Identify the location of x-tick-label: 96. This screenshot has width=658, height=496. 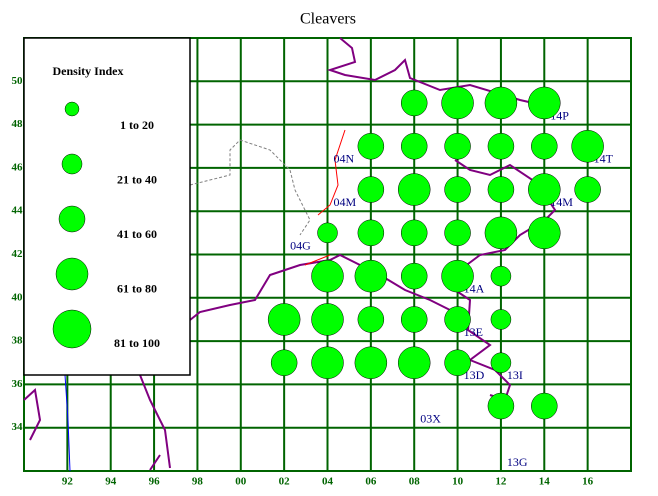
(155, 482).